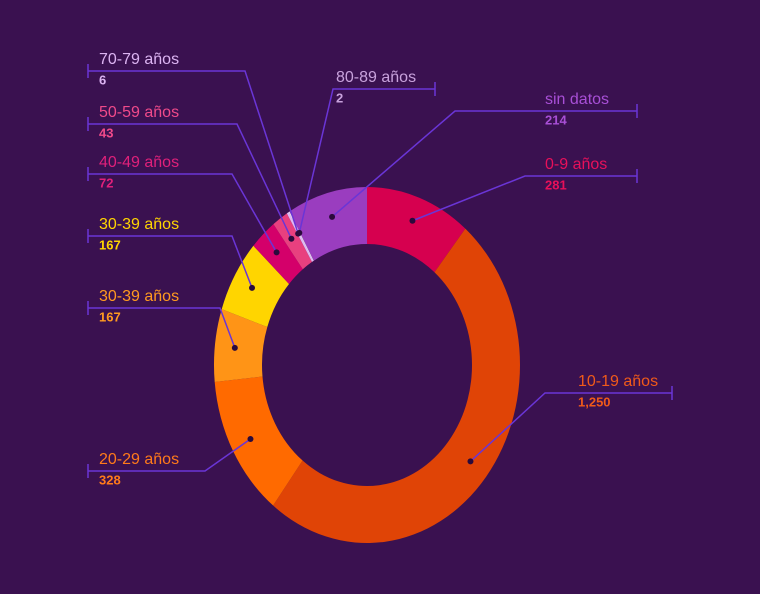  I want to click on slice-label: 40-49 años, so click(139, 162).